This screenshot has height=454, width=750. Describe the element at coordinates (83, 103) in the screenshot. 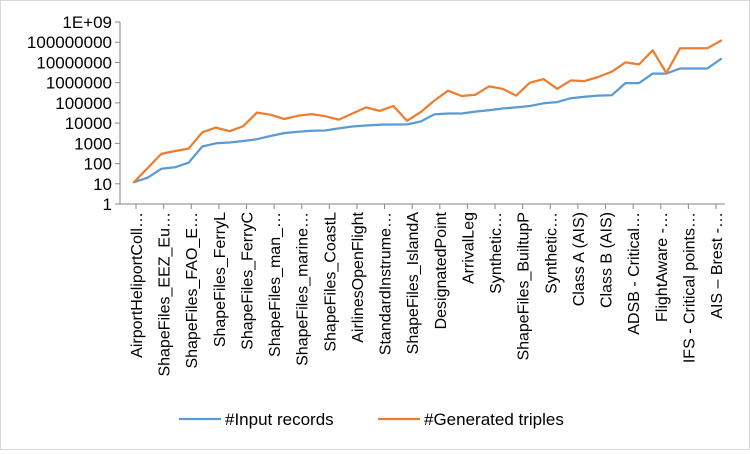

I see `y-tick-label: 100000` at that location.